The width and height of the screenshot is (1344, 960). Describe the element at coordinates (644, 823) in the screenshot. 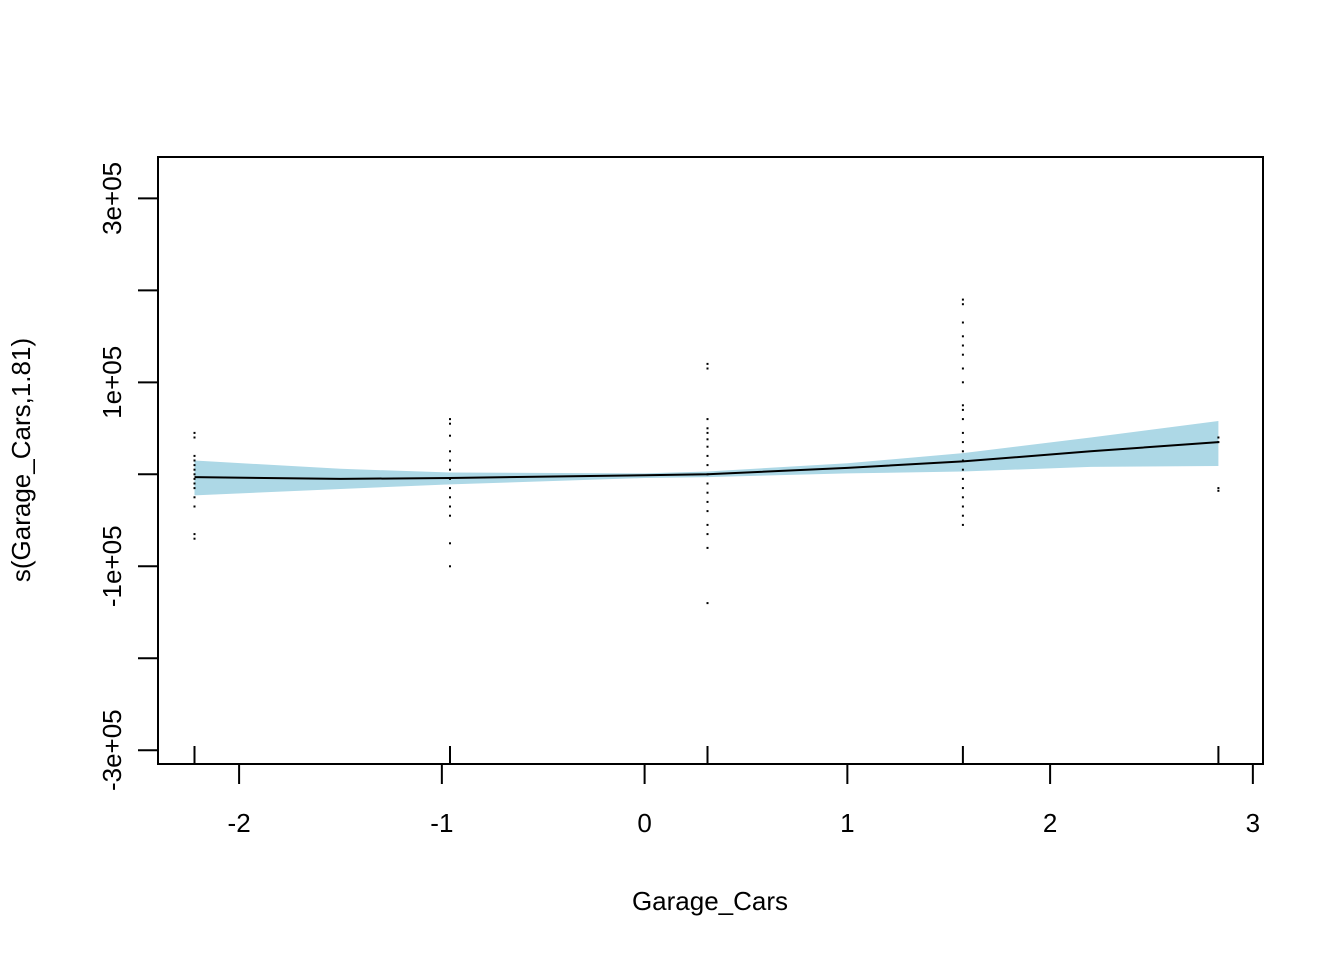

I see `x-tick-label: 0` at that location.